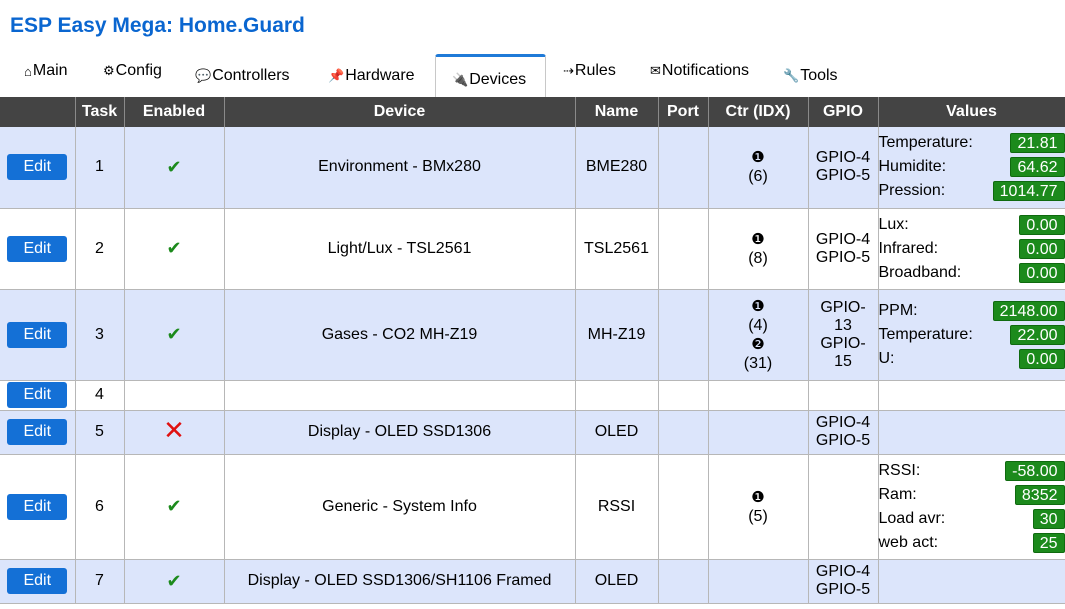  I want to click on gpio-pin: GPIO-, so click(843, 343).